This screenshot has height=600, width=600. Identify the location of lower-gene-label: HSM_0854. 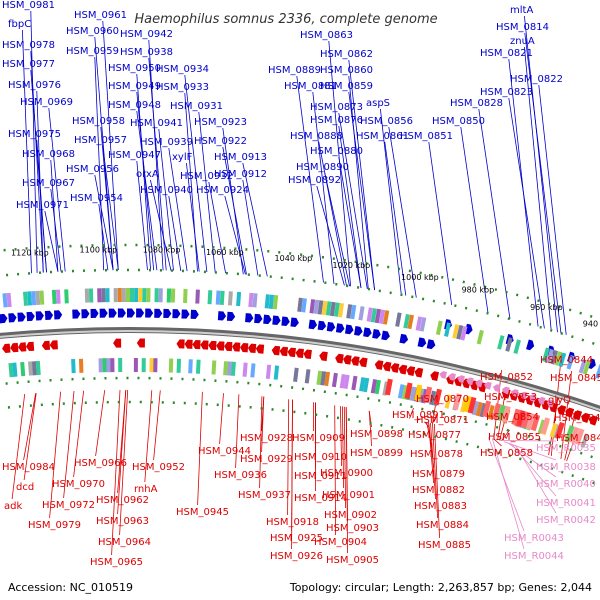
(512, 417).